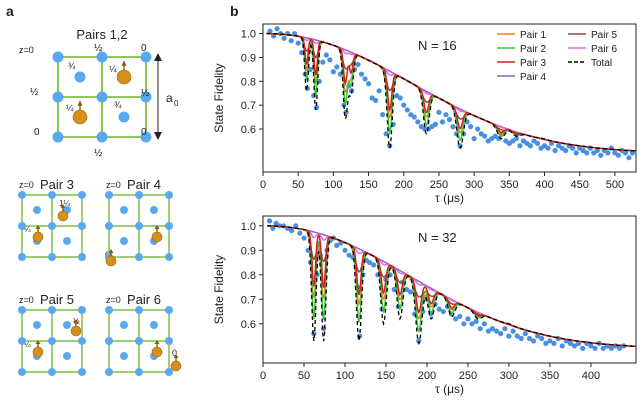 This screenshot has width=644, height=408. Describe the element at coordinates (248, 130) in the screenshot. I see `y-tick-label: 0.6` at that location.